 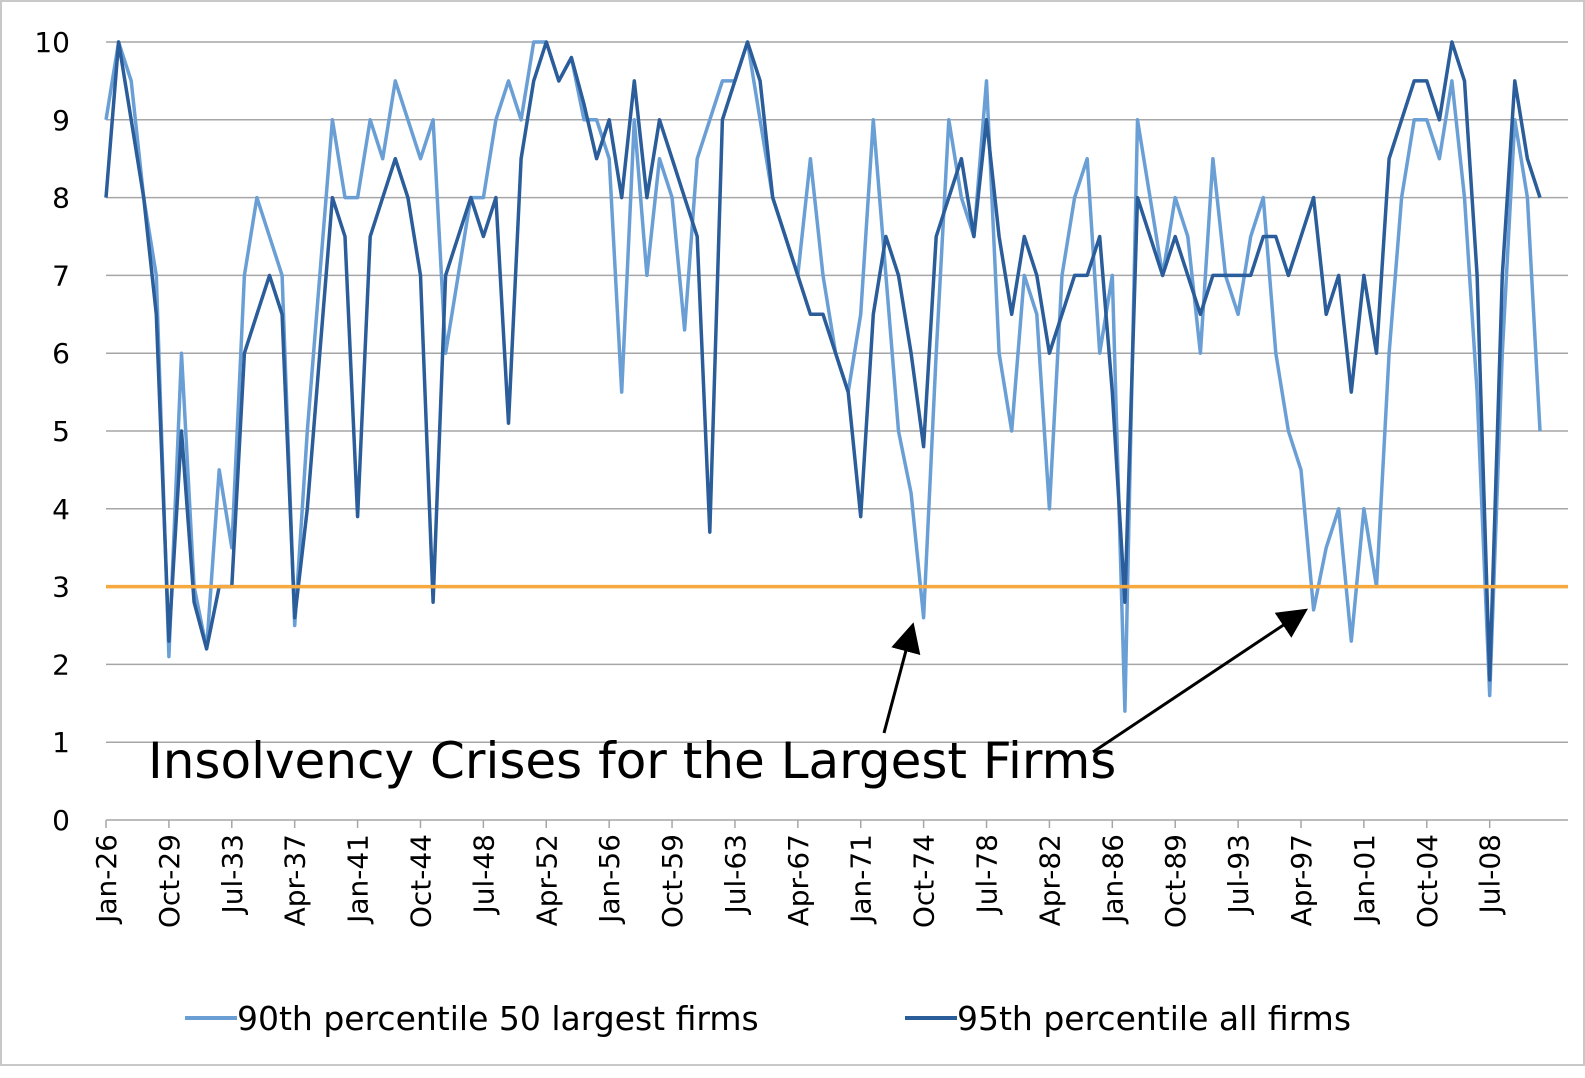 I want to click on x-tick-label: Apr-97, so click(x=1301, y=880).